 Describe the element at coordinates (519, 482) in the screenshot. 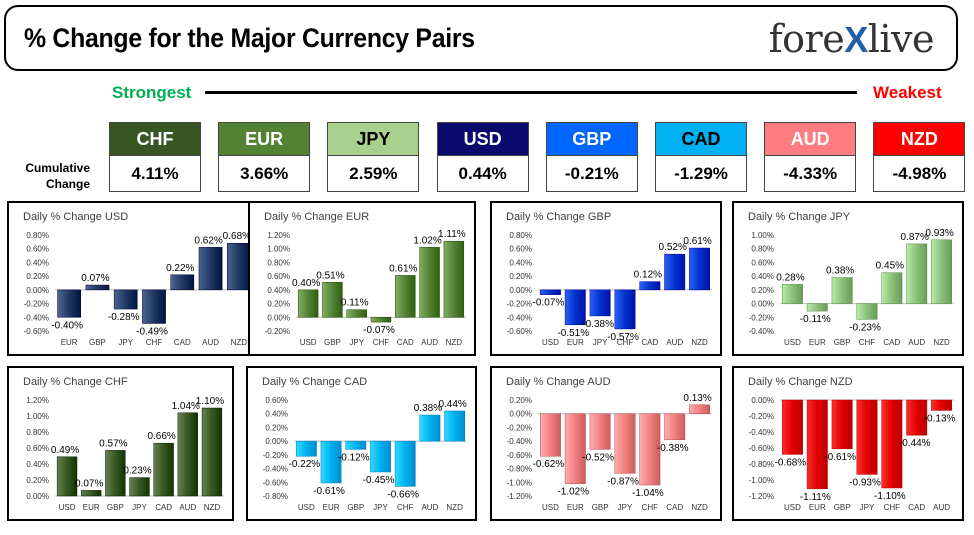

I see `y-tick-label: -1.00%` at that location.